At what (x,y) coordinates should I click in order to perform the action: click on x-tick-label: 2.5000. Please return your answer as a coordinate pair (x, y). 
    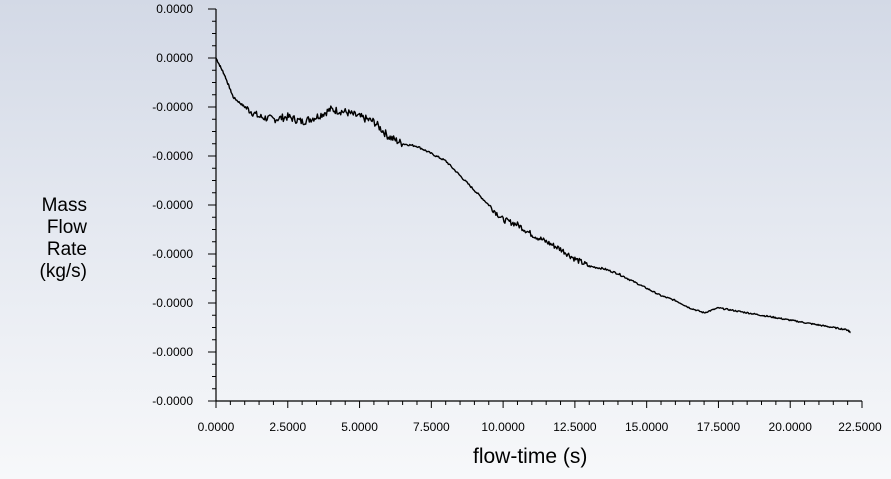
    Looking at the image, I should click on (287, 427).